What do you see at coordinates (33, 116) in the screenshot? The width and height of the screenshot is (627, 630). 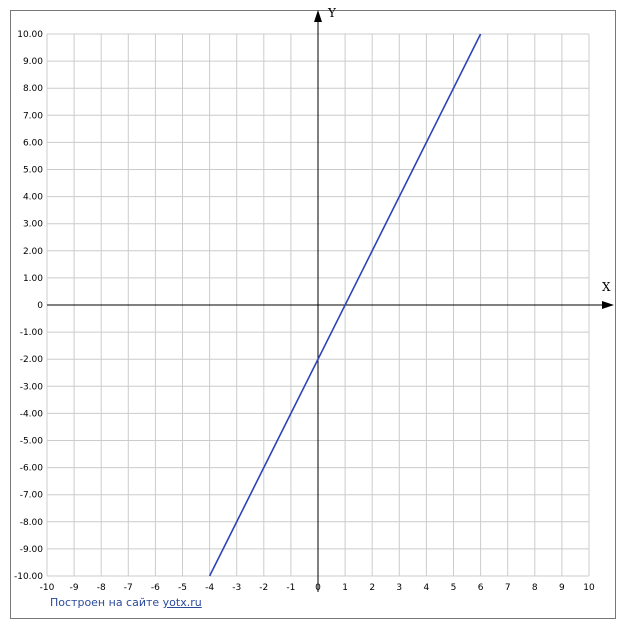 I see `y-tick-label: 7.00` at bounding box center [33, 116].